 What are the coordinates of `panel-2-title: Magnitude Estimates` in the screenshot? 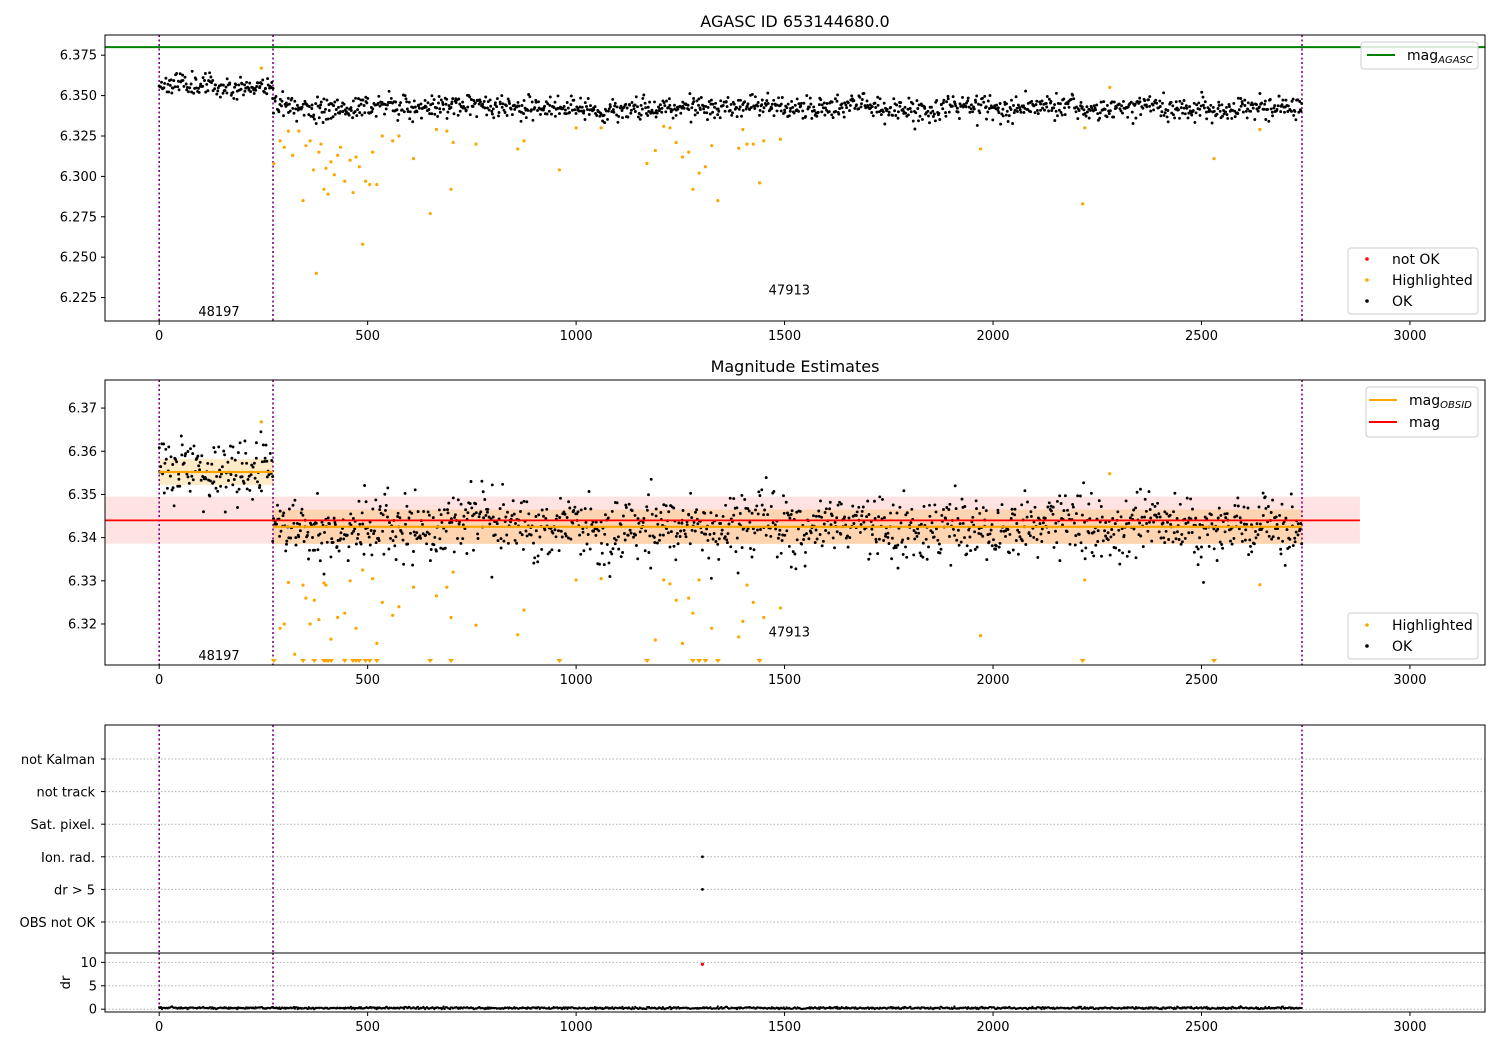 It's located at (795, 366).